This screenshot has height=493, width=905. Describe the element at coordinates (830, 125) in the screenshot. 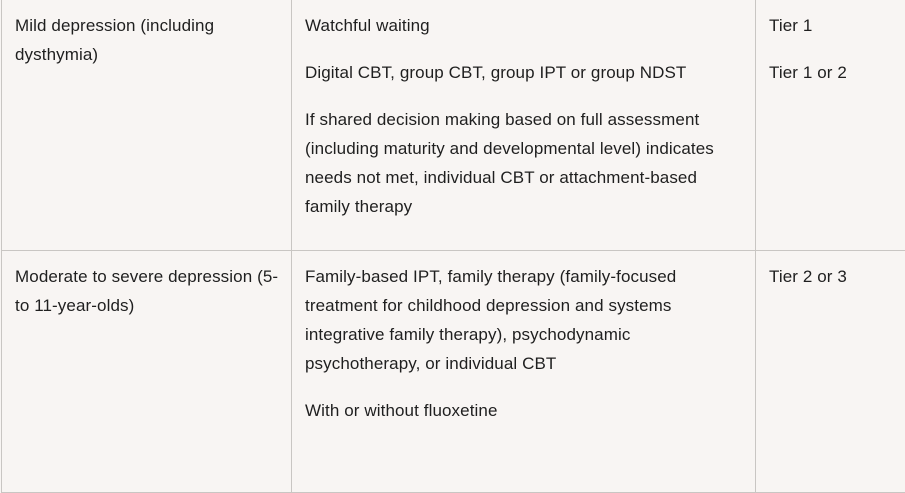

I see `tier-cell: Tier 1 Tier 1 or 2` at that location.